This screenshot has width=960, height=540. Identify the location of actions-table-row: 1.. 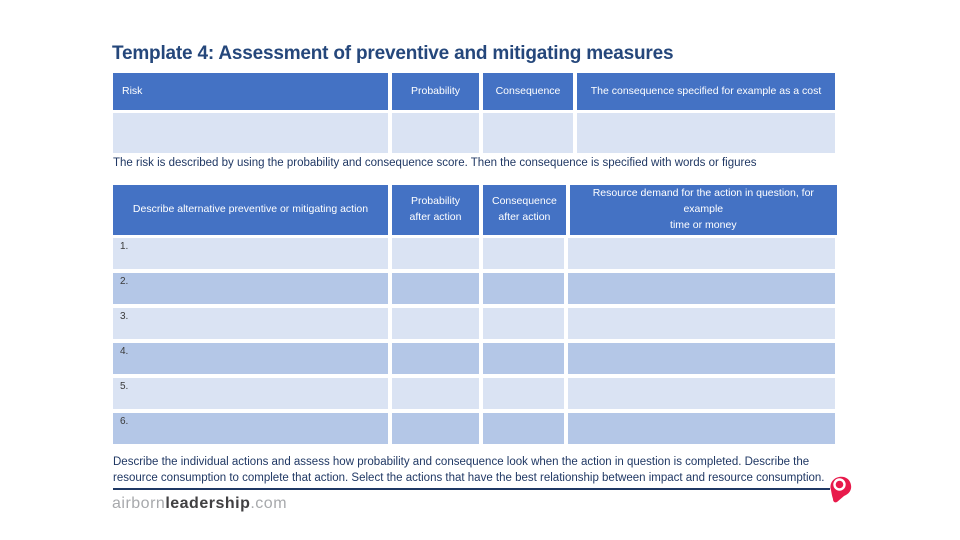
(474, 253).